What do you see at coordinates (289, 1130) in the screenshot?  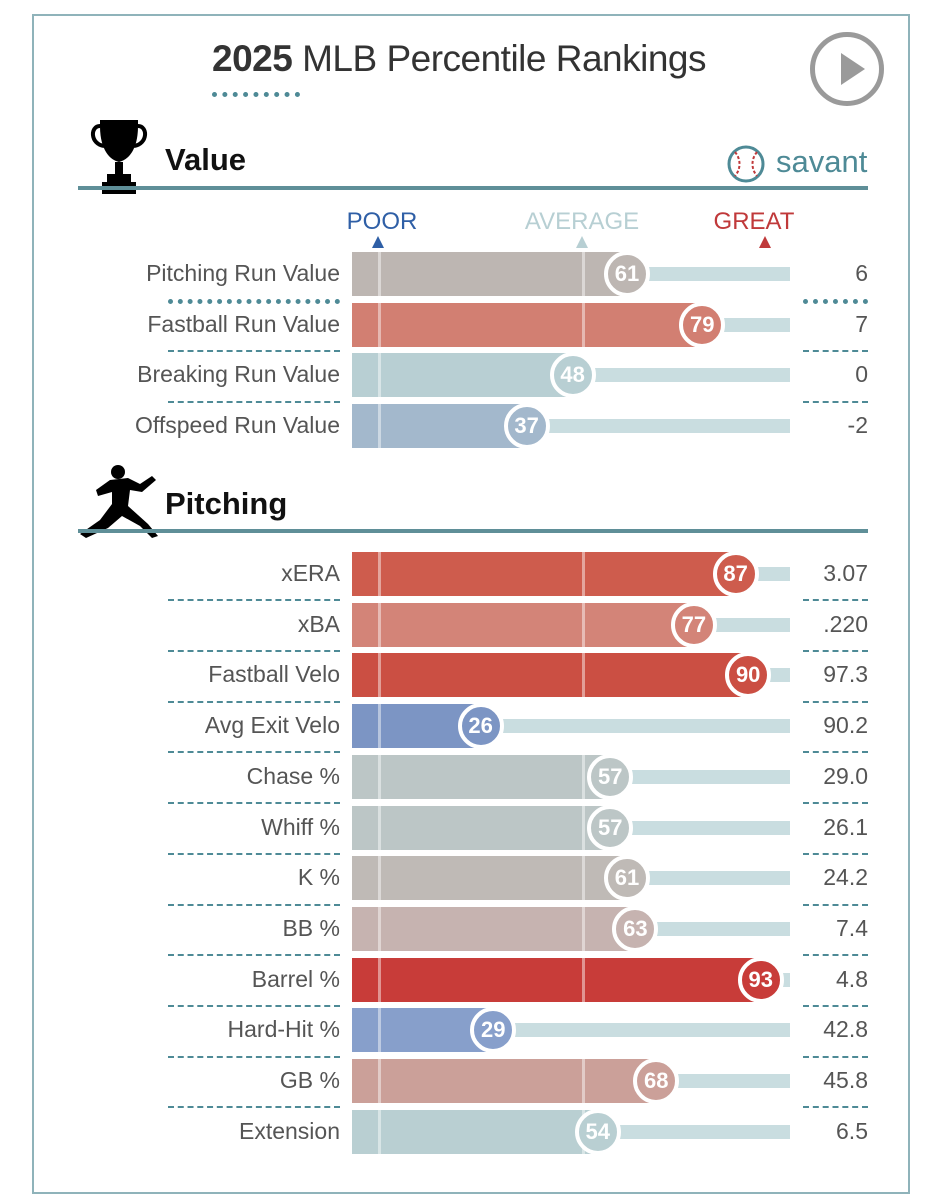 I see `metric-label: Extension` at bounding box center [289, 1130].